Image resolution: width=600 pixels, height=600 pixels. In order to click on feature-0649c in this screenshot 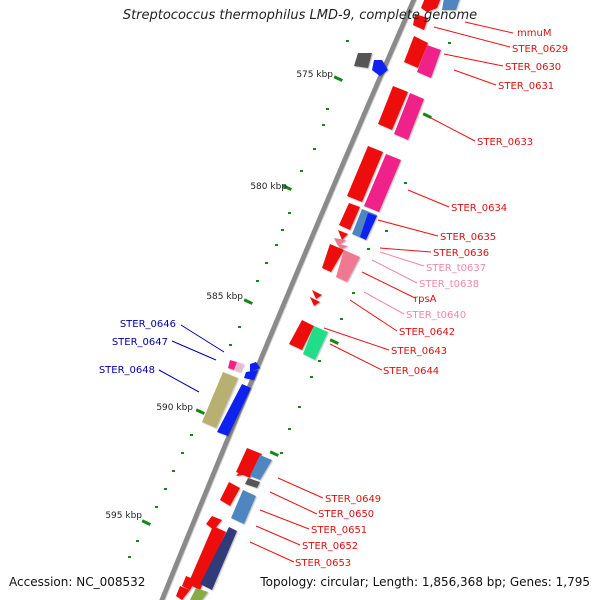, I will do `click(243, 472)`.